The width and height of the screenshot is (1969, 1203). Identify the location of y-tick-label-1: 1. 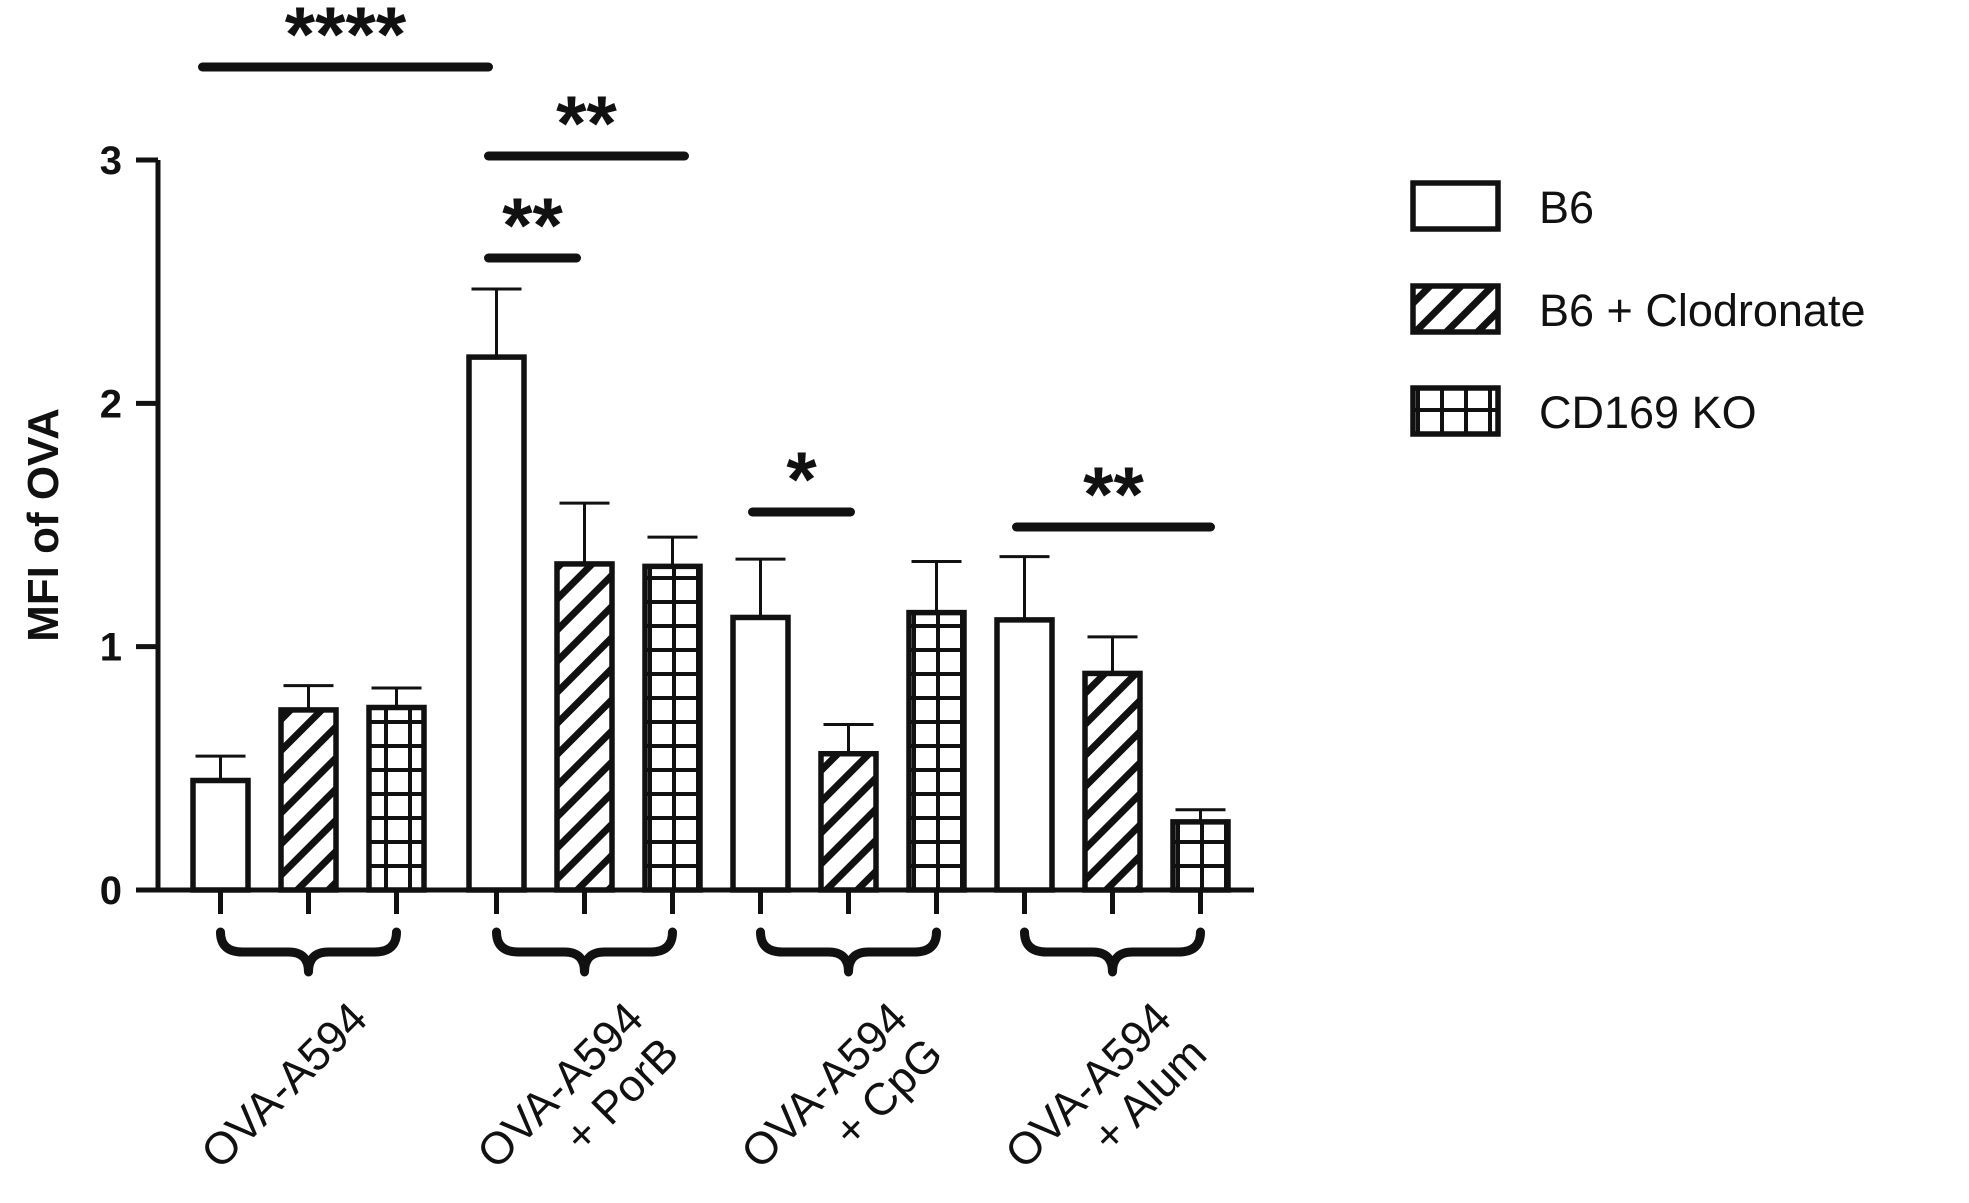
(111, 648).